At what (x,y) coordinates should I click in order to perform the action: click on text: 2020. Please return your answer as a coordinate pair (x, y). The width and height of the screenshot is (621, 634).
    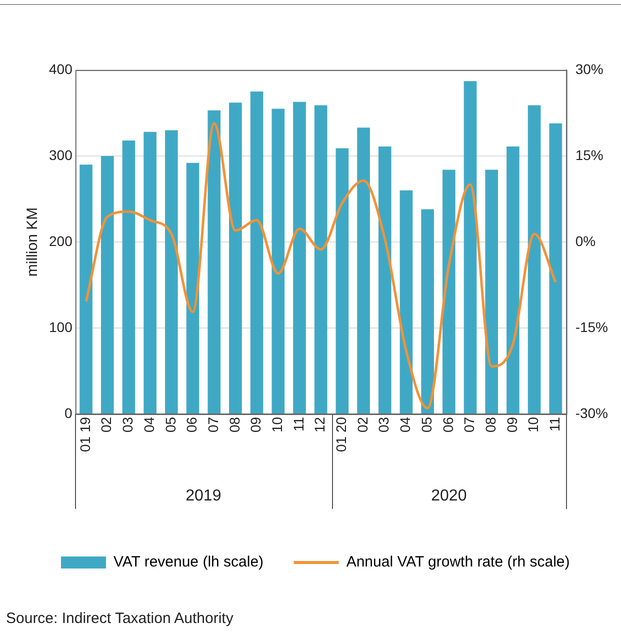
    Looking at the image, I should click on (449, 495).